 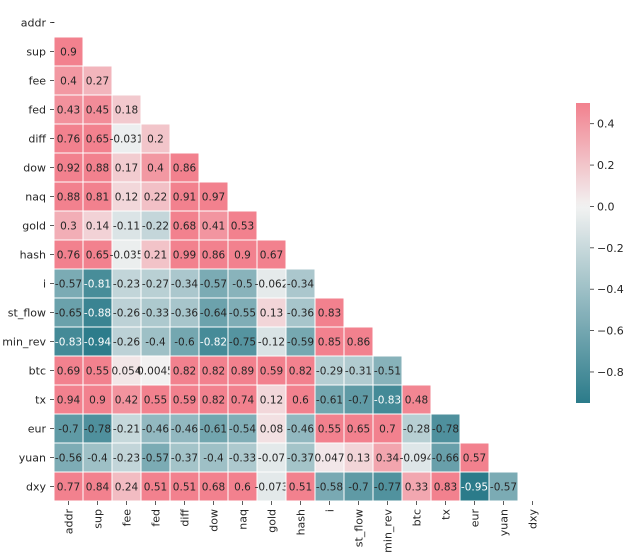 I want to click on cell-value-label: -0.56, so click(x=68, y=459).